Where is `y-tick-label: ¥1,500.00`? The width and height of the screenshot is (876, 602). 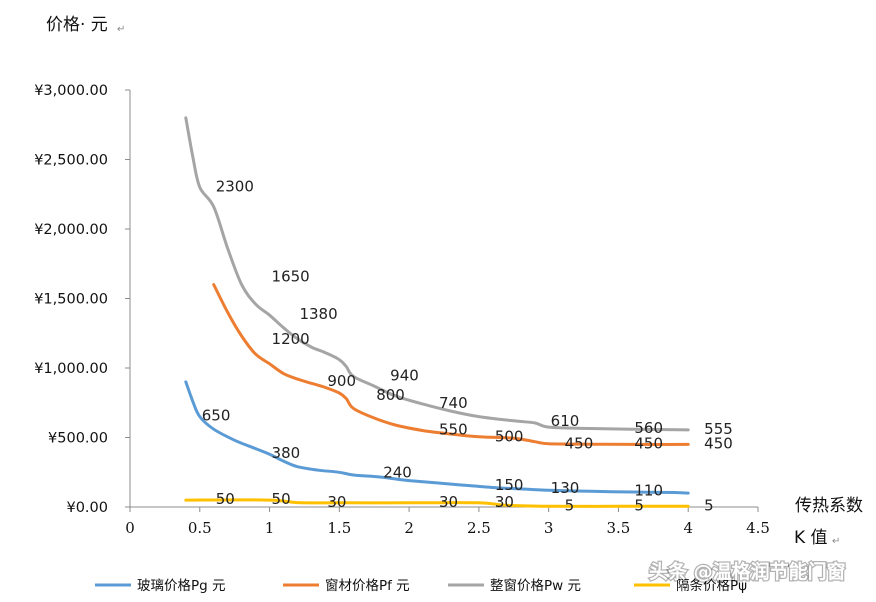 y-tick-label: ¥1,500.00 is located at coordinates (71, 300).